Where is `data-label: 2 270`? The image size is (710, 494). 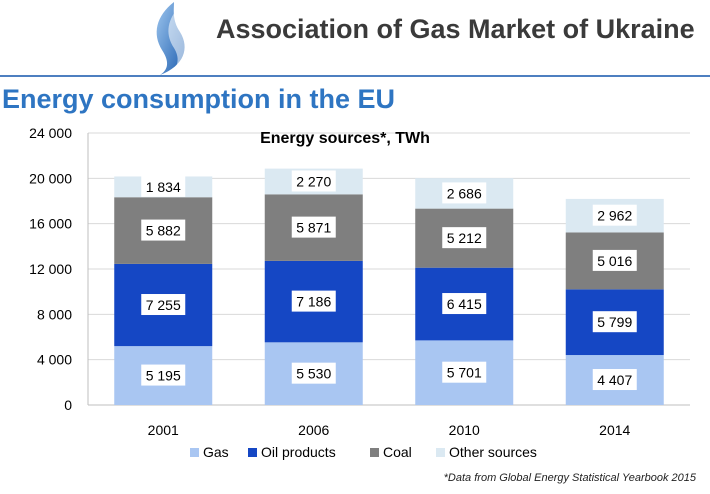 data-label: 2 270 is located at coordinates (313, 181).